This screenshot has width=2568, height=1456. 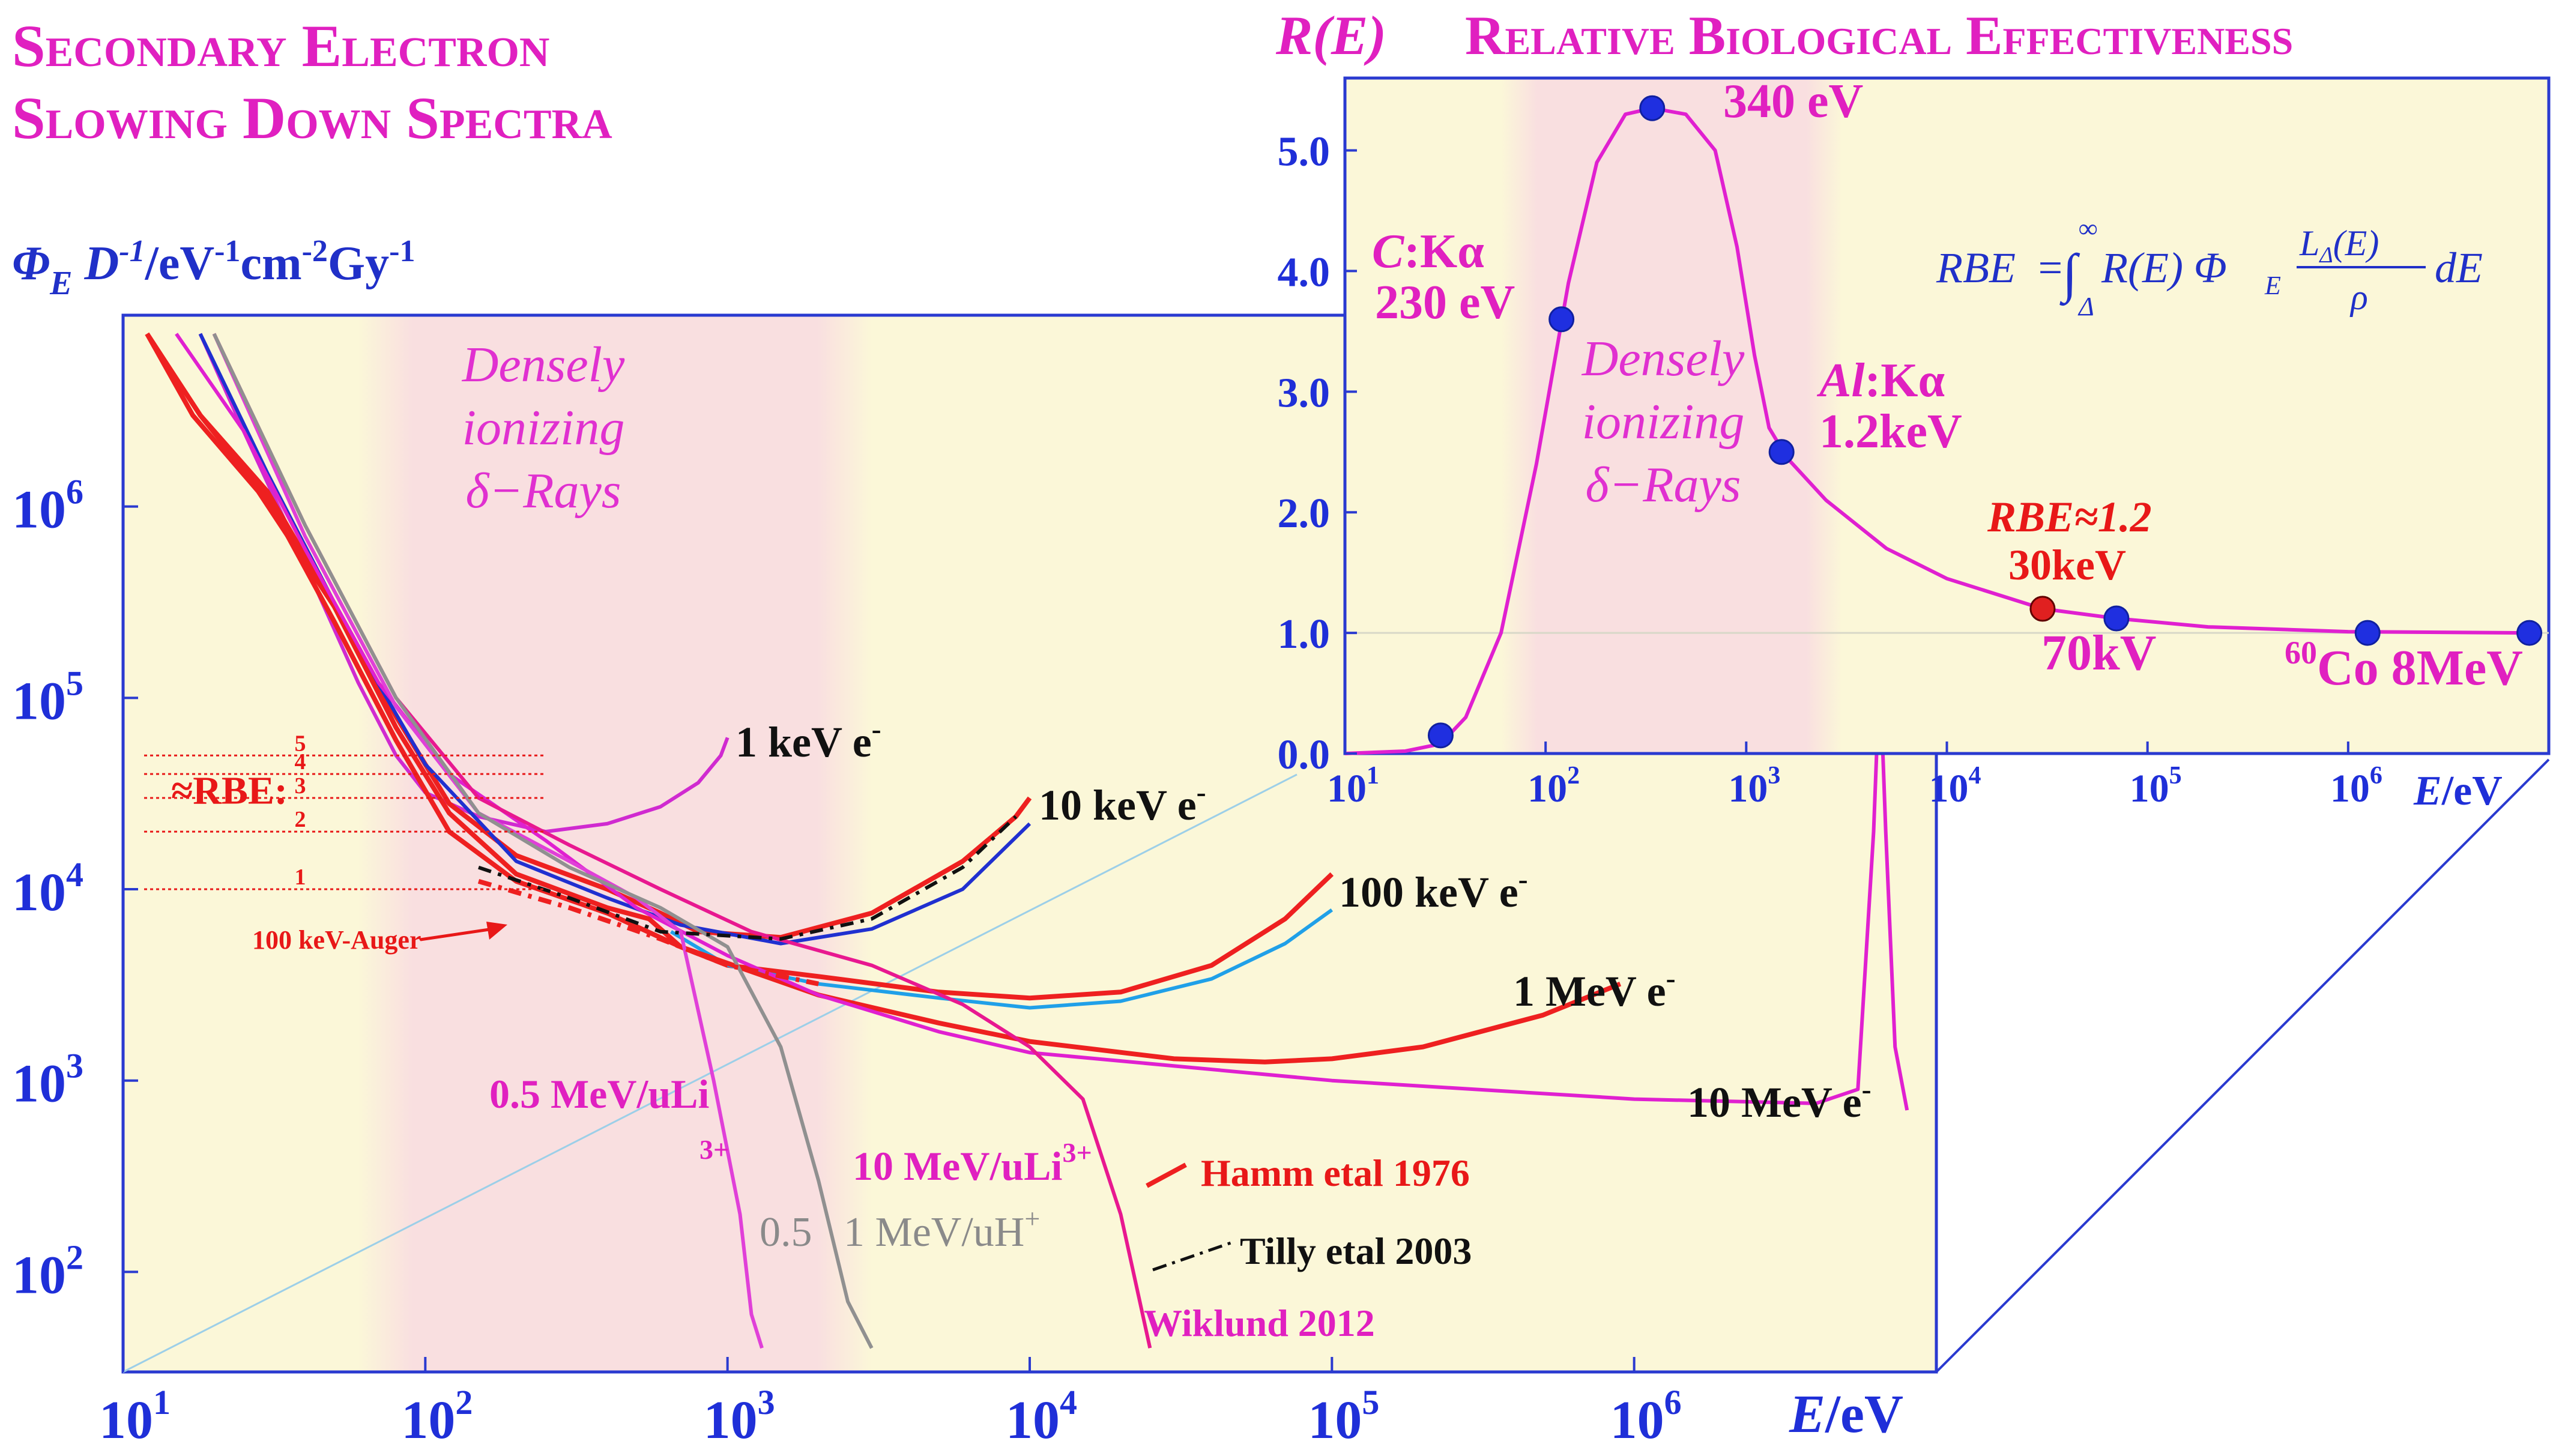 I want to click on title-left-line2: Slowing Down Spectra, so click(x=312, y=118).